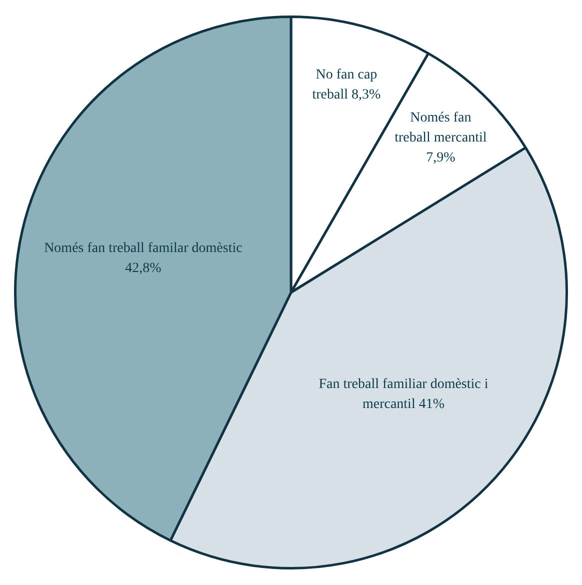  I want to click on slice-label: Fan treball familiar domèstic i mercantil 41%, so click(403, 394).